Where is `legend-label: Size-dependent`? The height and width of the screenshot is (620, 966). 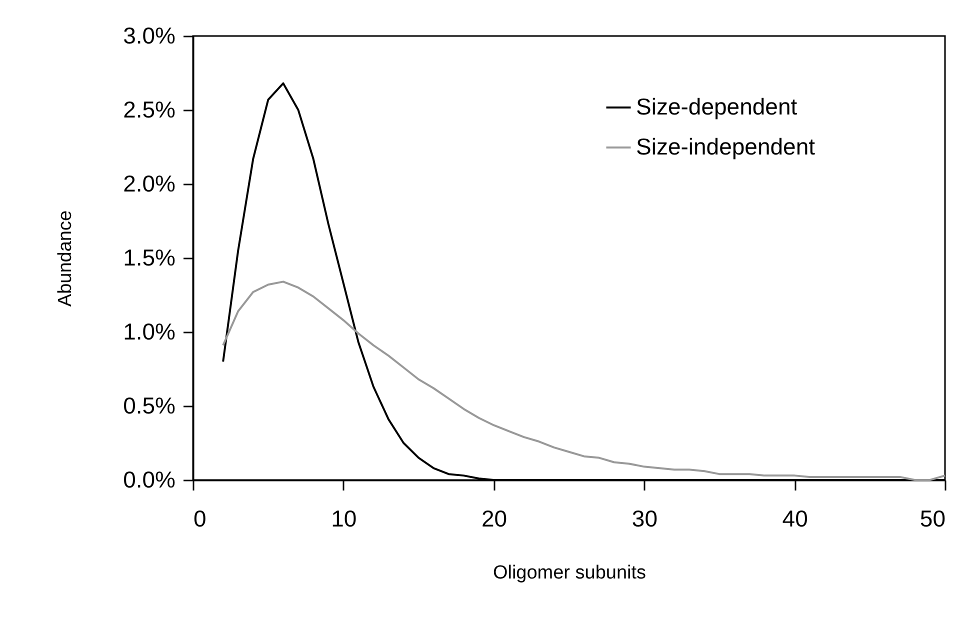
legend-label: Size-dependent is located at coordinates (717, 107).